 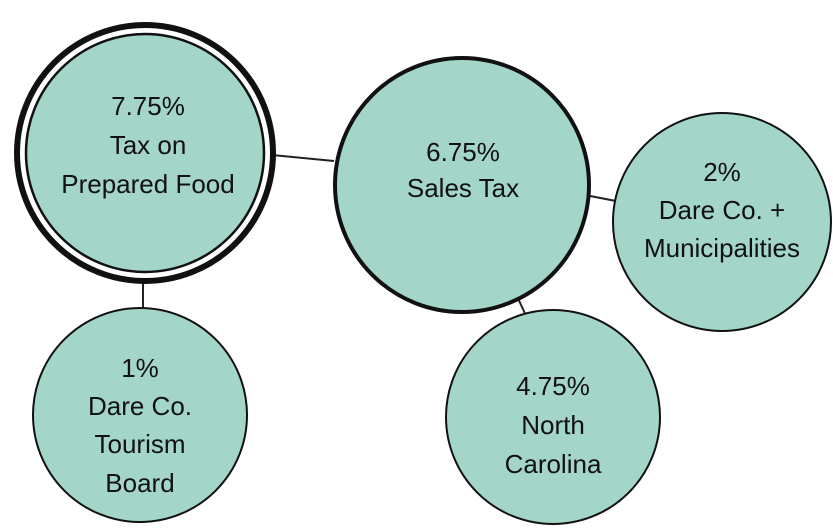 I want to click on node-label: 7.75%, so click(x=148, y=106).